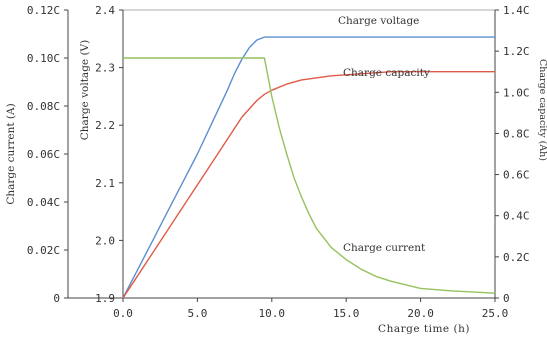 This screenshot has height=347, width=547. I want to click on capacity-axis-title: Charge capacity (Ah), so click(542, 110).